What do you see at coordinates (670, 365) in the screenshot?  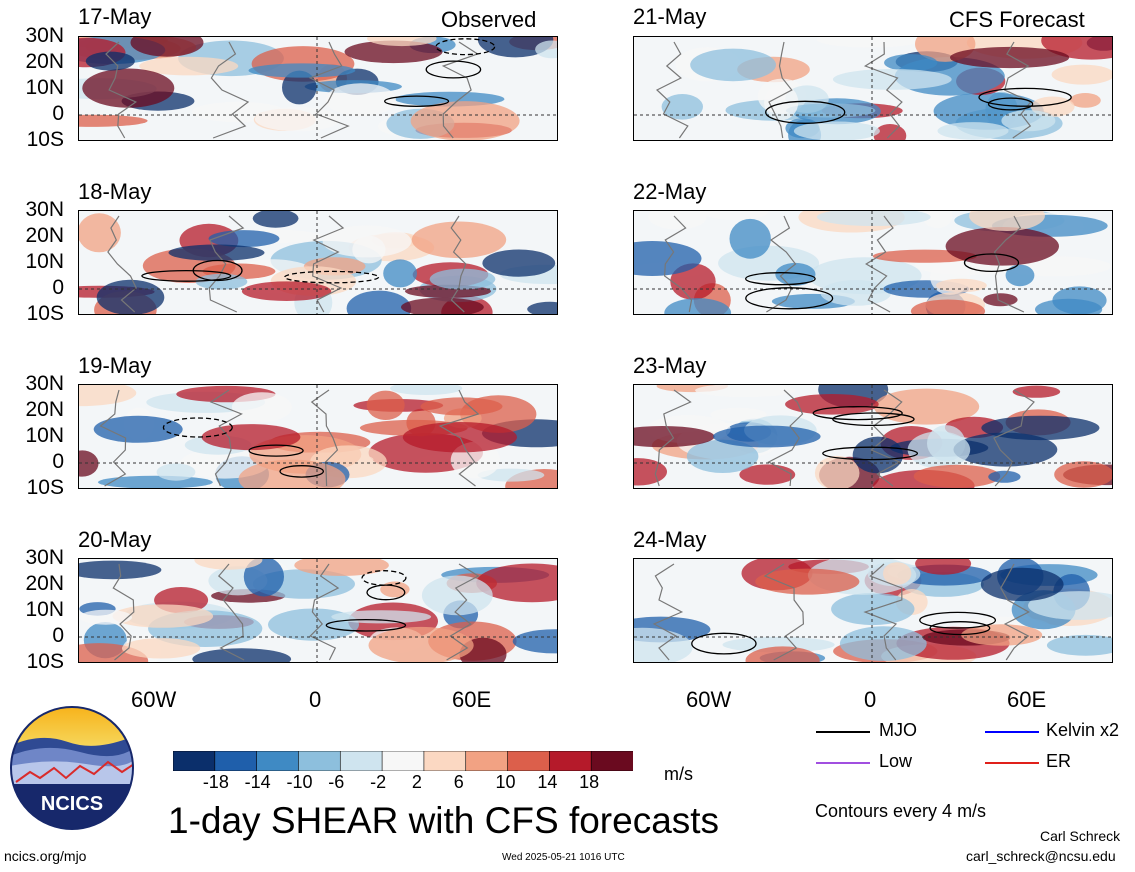 I see `panel-date-fcst-3: 23-May` at bounding box center [670, 365].